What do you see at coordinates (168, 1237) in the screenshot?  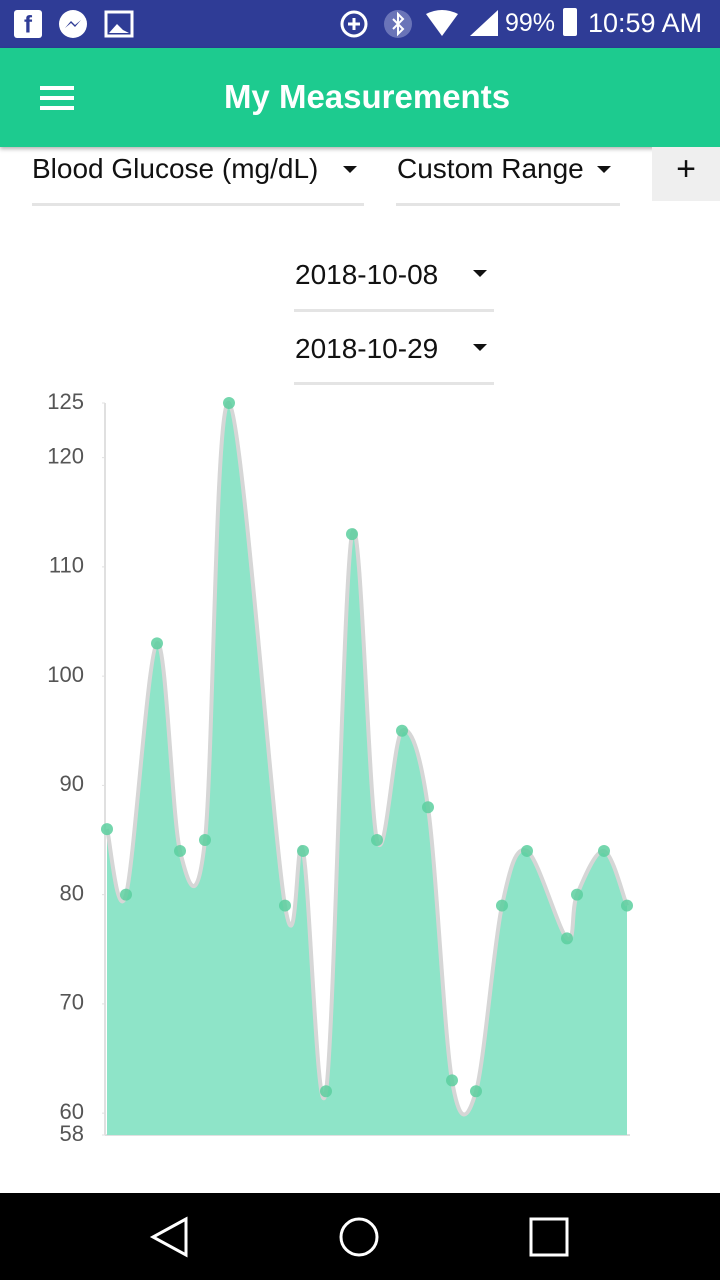 I see `back-button` at bounding box center [168, 1237].